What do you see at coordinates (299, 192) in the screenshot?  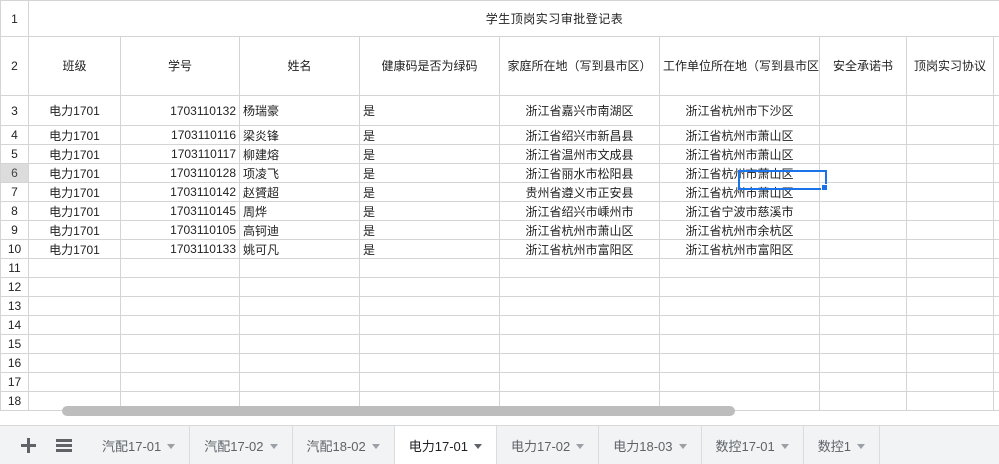 I see `cell-name: 赵贇超` at bounding box center [299, 192].